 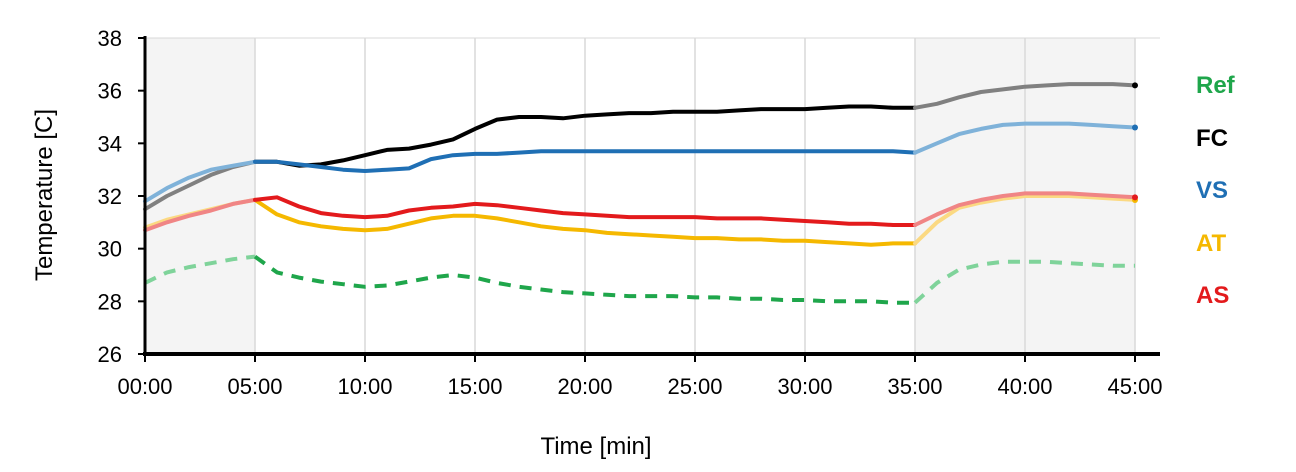 I want to click on y-tick-label: 26, so click(x=110, y=354).